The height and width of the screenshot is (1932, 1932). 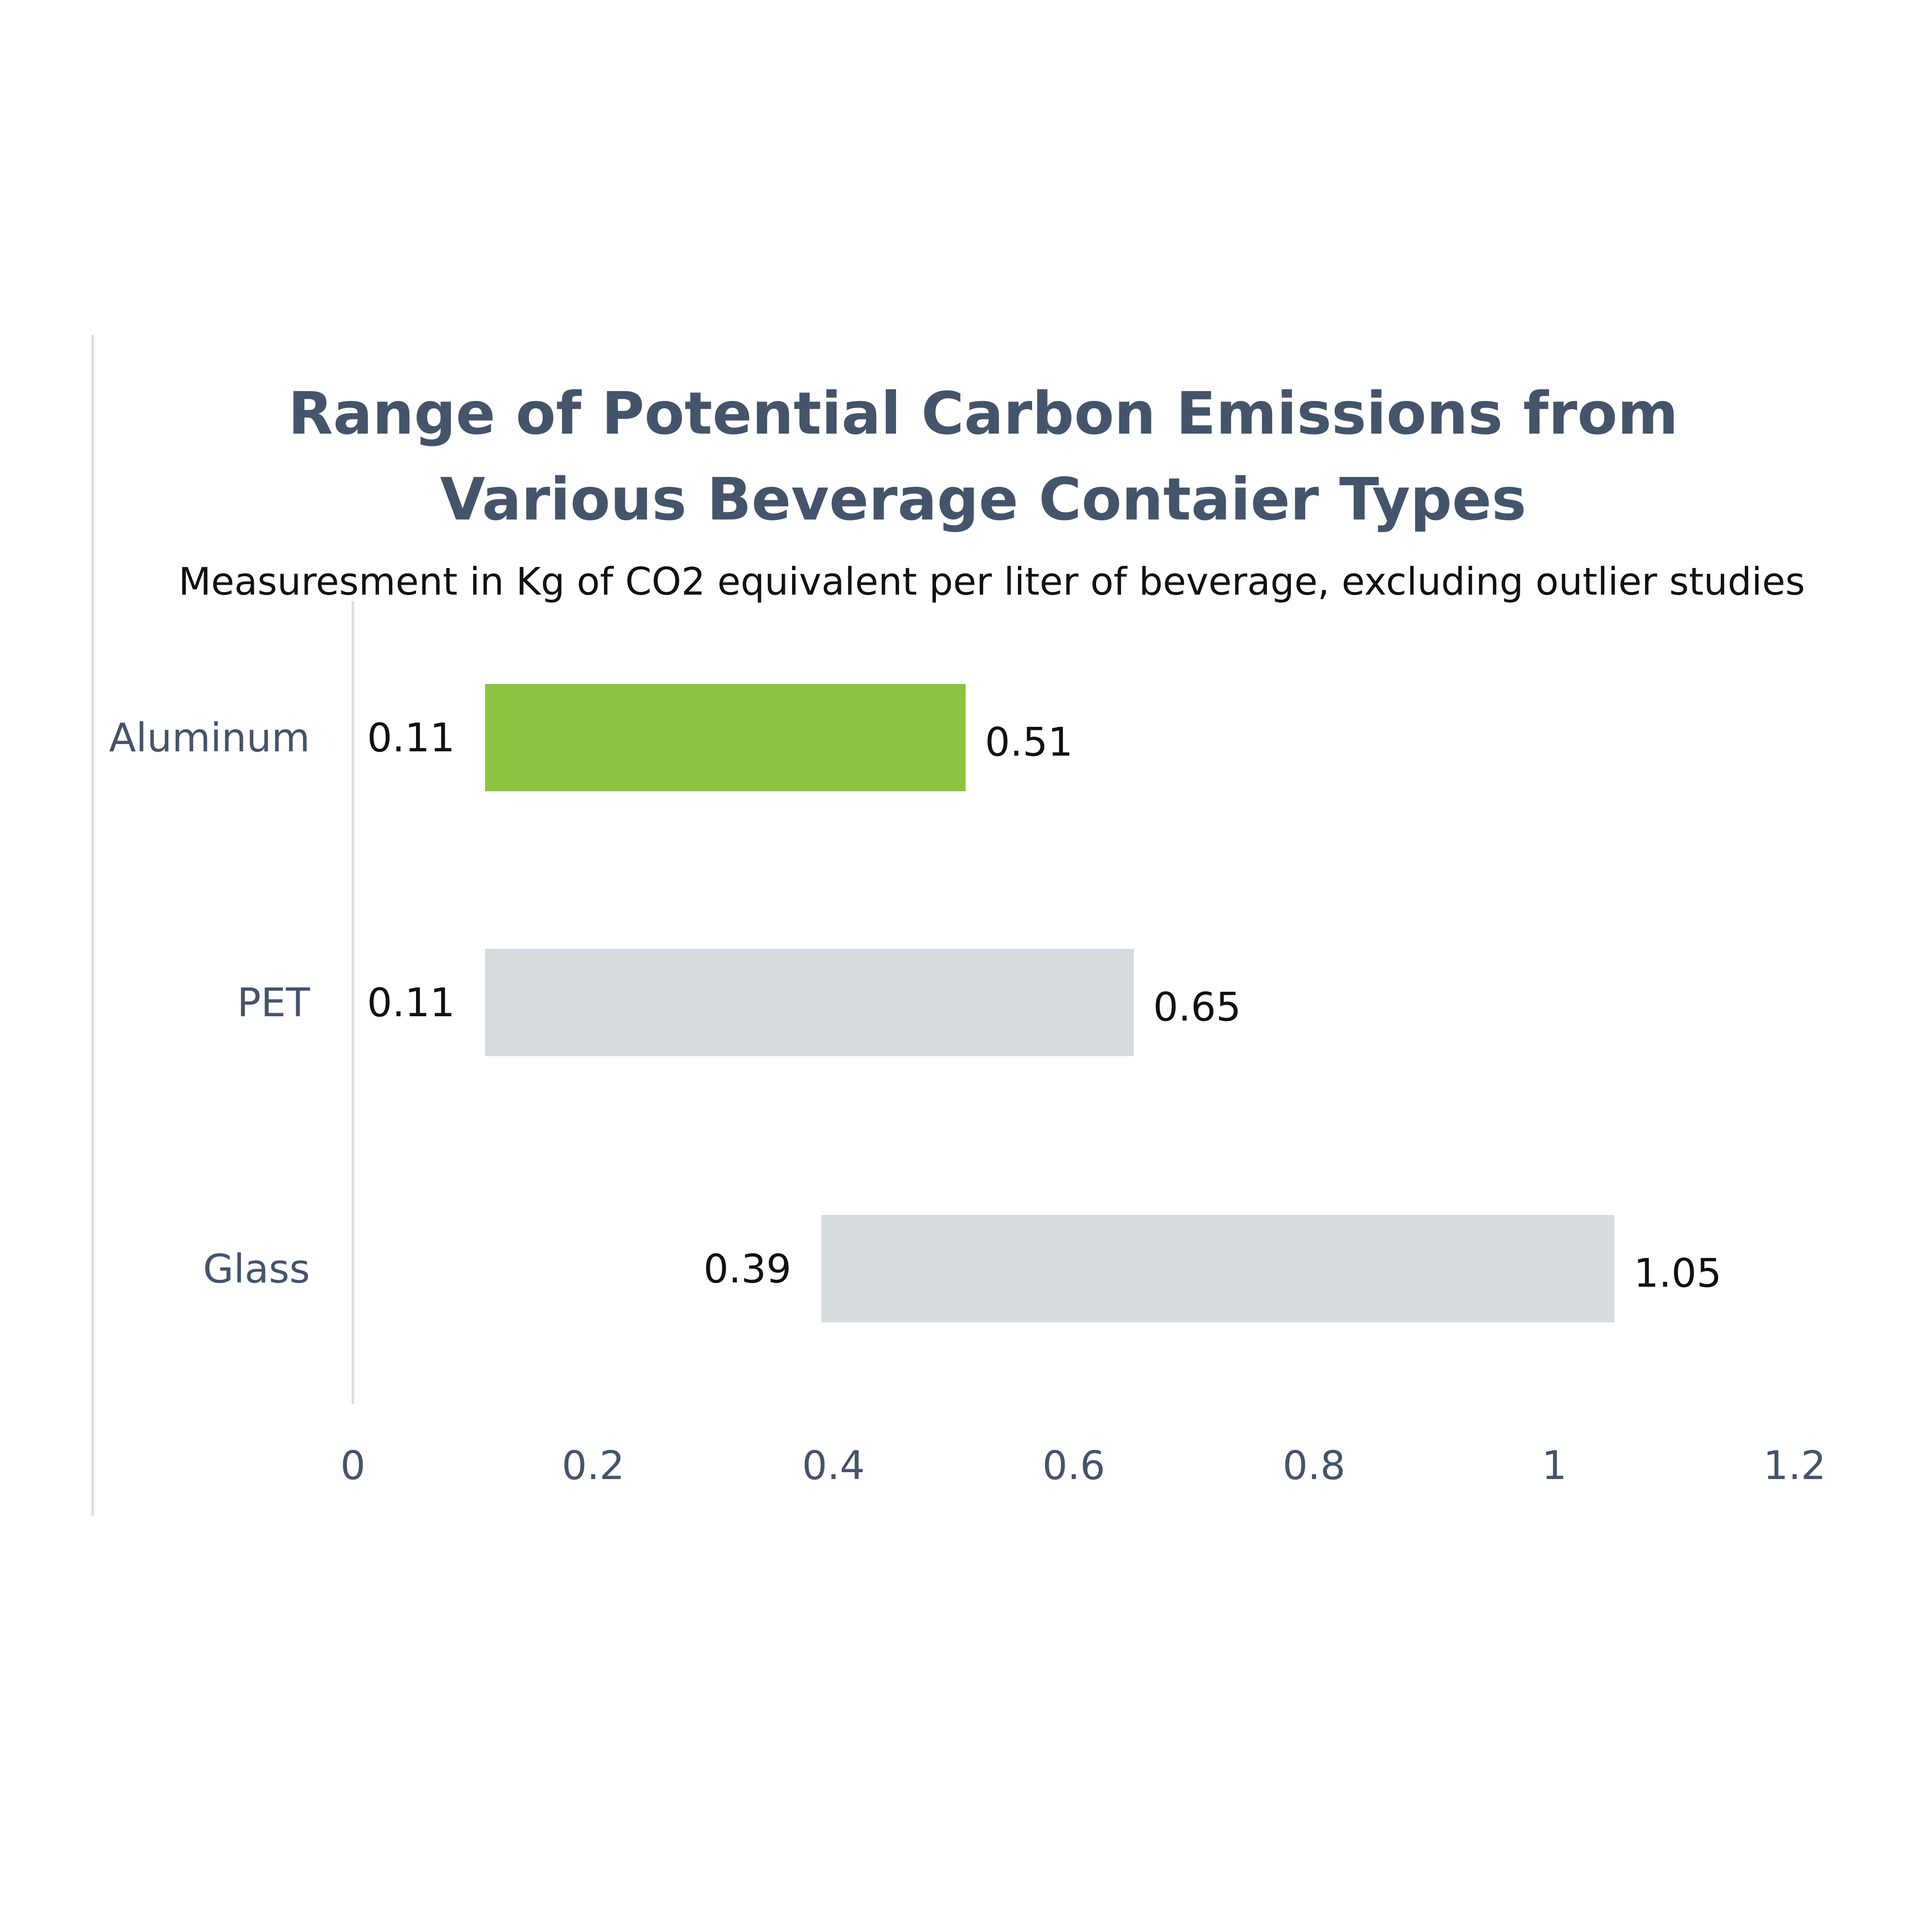 I want to click on x-tick-label: 0.8, so click(x=1314, y=1466).